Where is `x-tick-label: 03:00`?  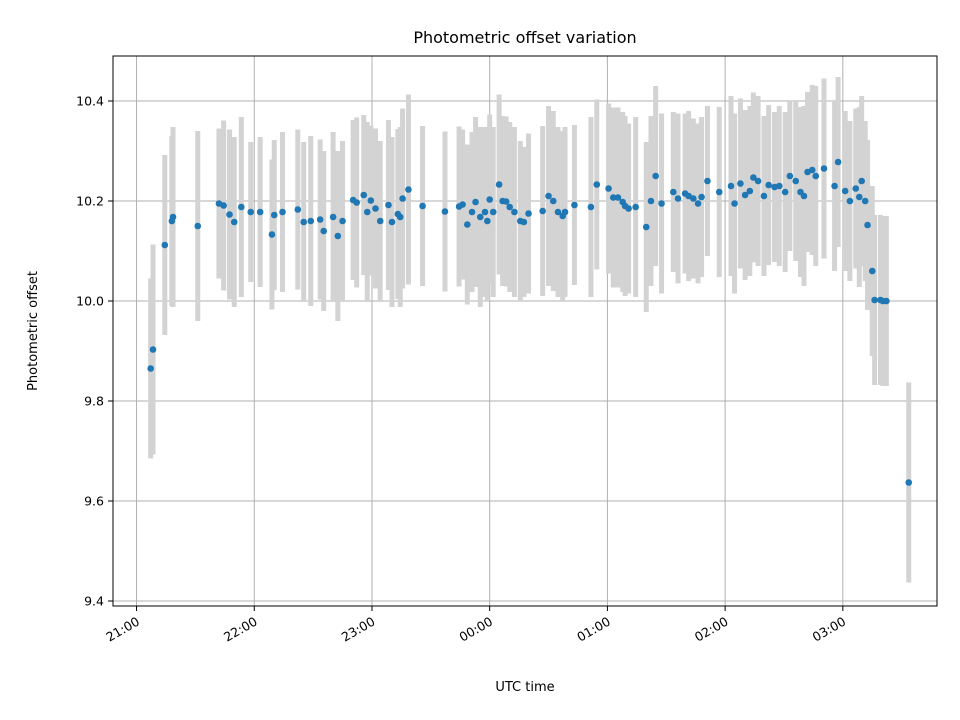 x-tick-label: 03:00 is located at coordinates (829, 629).